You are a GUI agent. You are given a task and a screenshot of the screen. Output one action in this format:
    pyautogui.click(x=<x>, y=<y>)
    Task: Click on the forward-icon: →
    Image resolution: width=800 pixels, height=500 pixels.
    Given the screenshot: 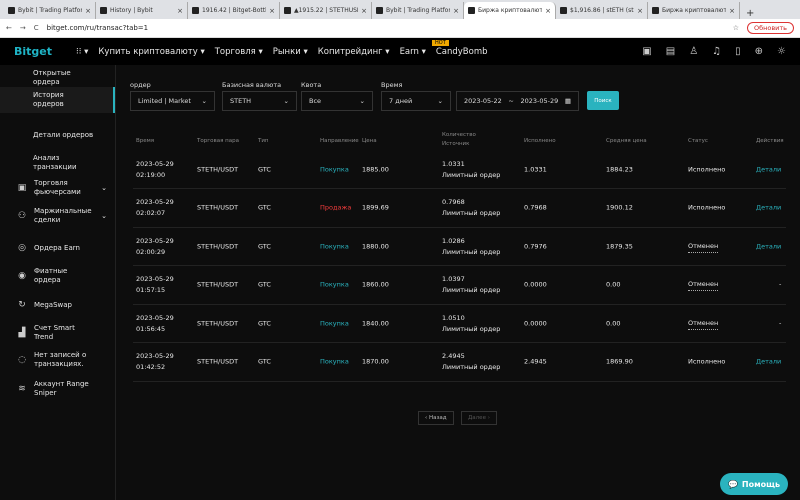 What is the action you would take?
    pyautogui.click(x=22, y=28)
    